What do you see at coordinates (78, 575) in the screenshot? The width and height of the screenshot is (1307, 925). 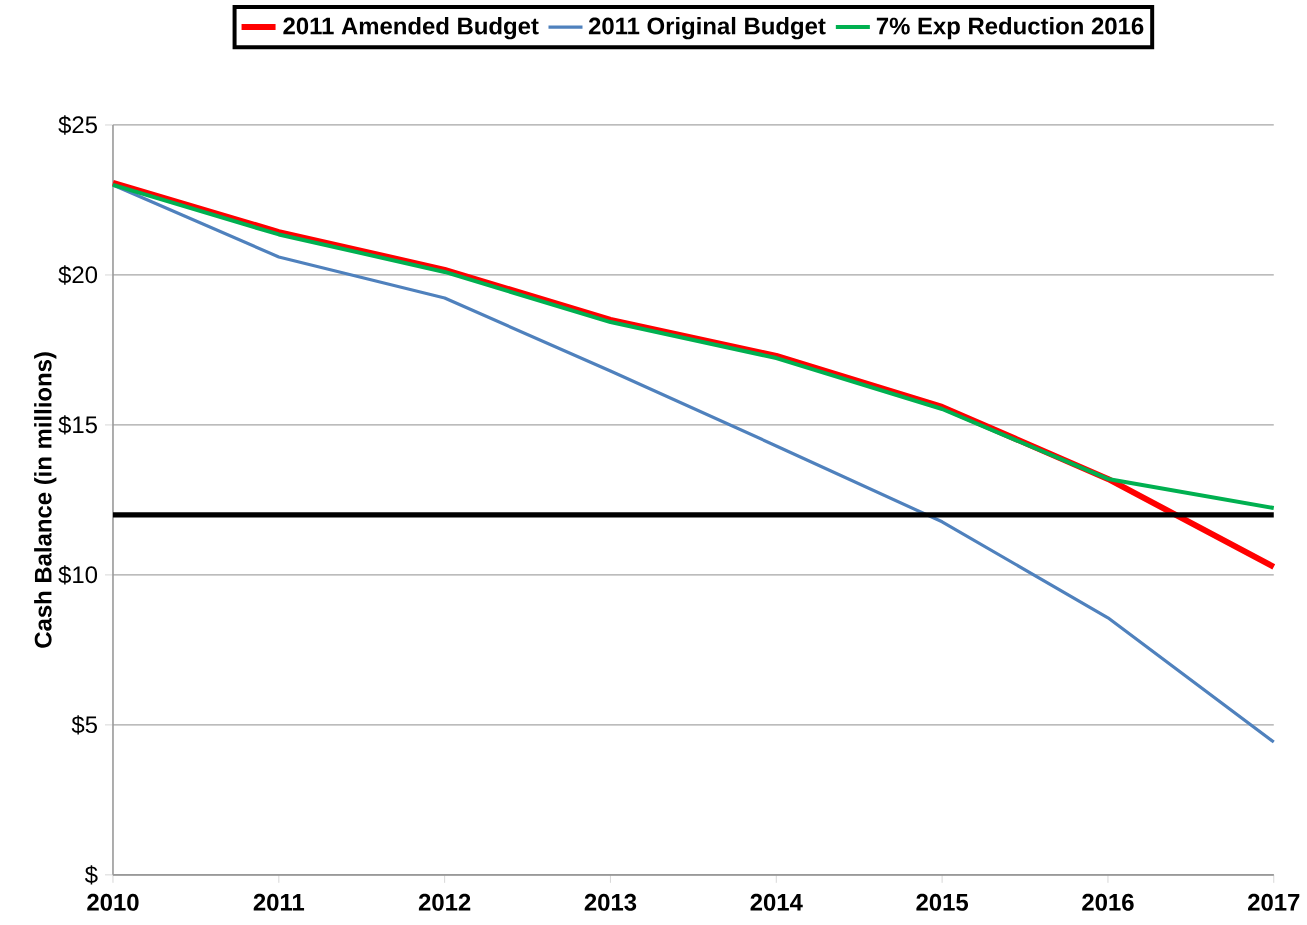 I see `y-tick-label: $10` at bounding box center [78, 575].